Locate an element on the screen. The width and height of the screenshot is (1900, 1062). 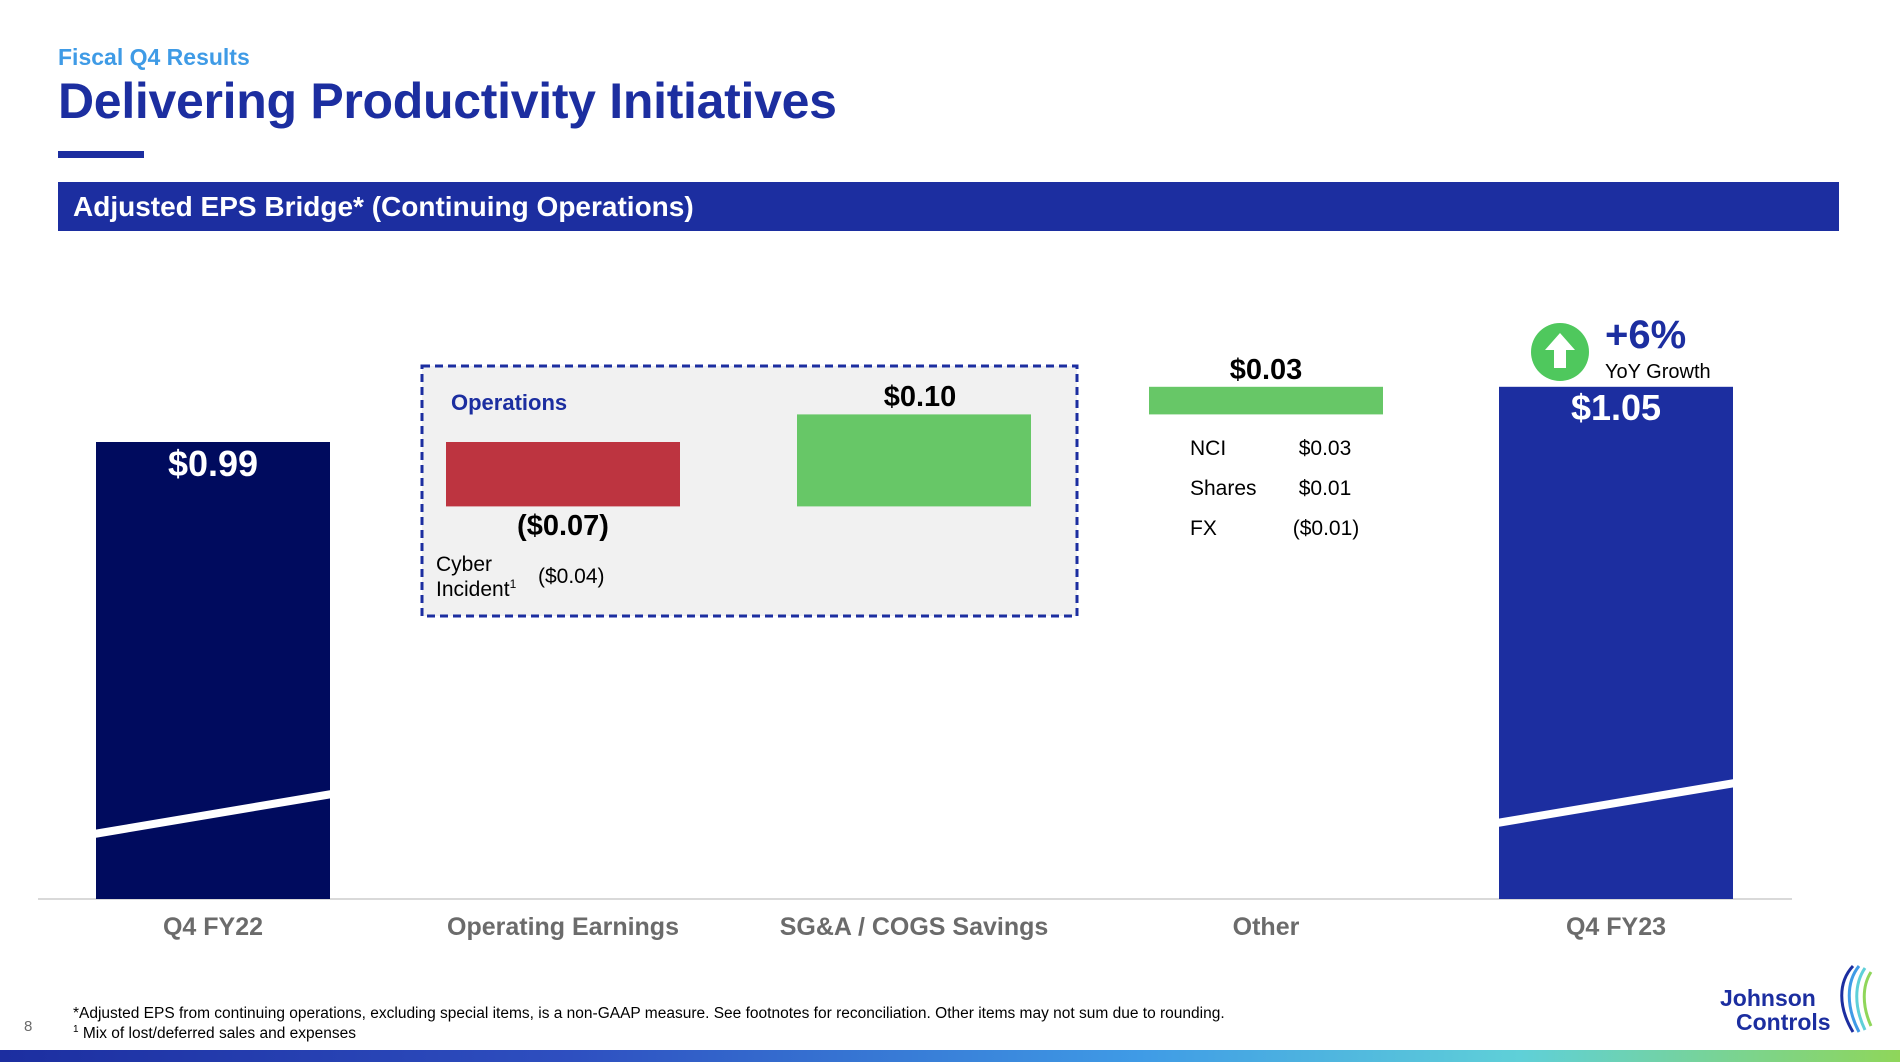
value-label-other: $0.03 is located at coordinates (1266, 370).